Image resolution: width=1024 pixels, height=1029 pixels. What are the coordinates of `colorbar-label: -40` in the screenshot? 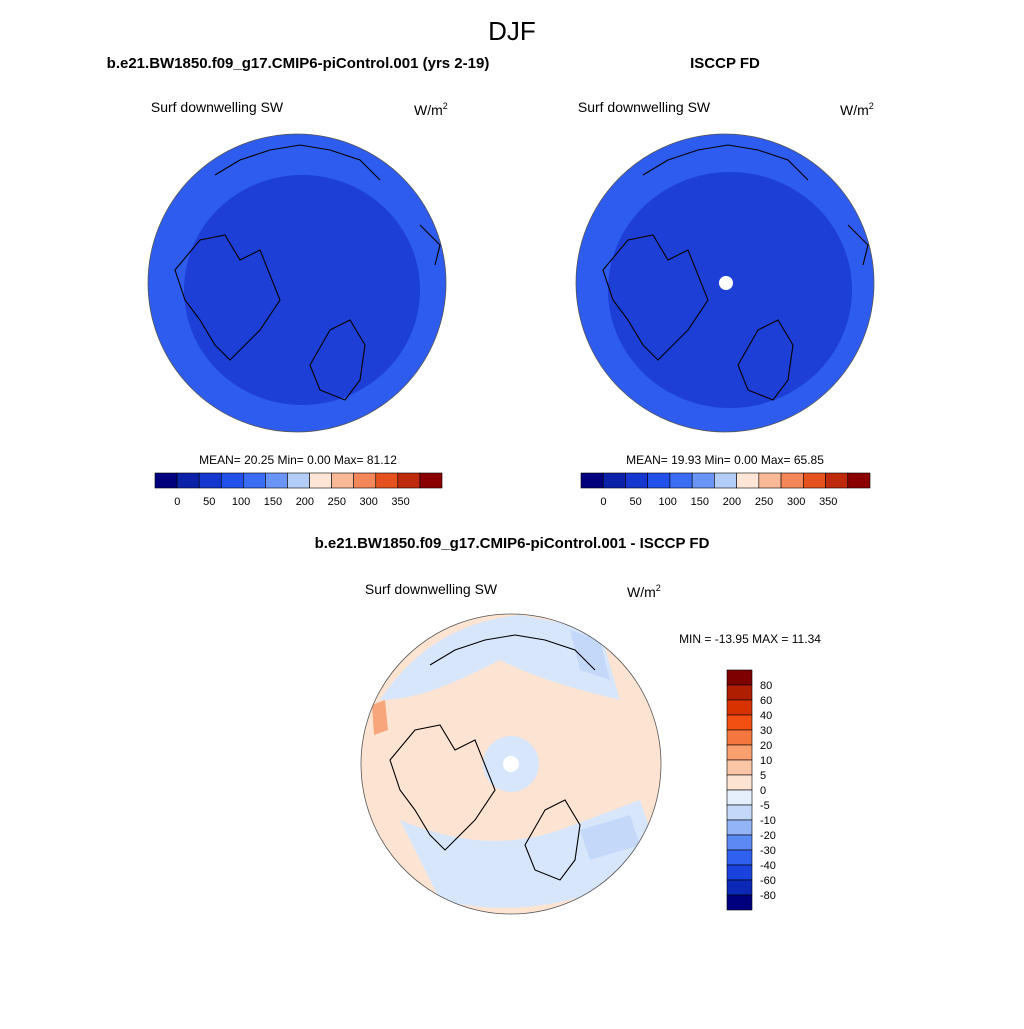 It's located at (768, 866).